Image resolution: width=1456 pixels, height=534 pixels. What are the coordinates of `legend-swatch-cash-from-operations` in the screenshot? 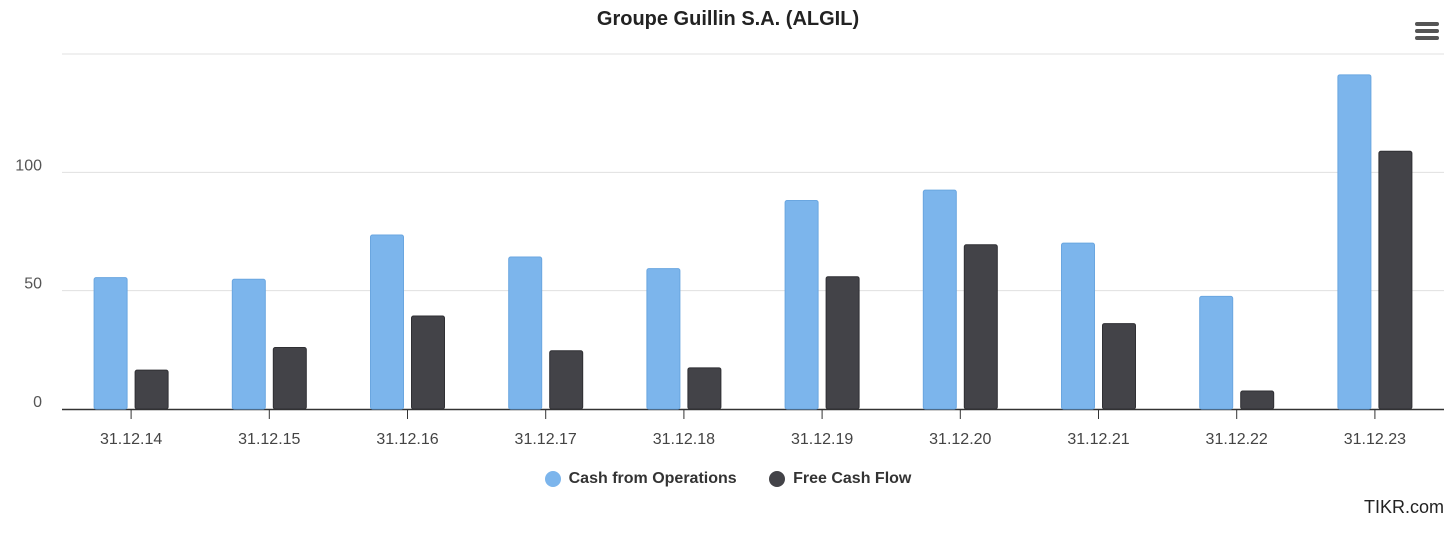 It's located at (552, 479).